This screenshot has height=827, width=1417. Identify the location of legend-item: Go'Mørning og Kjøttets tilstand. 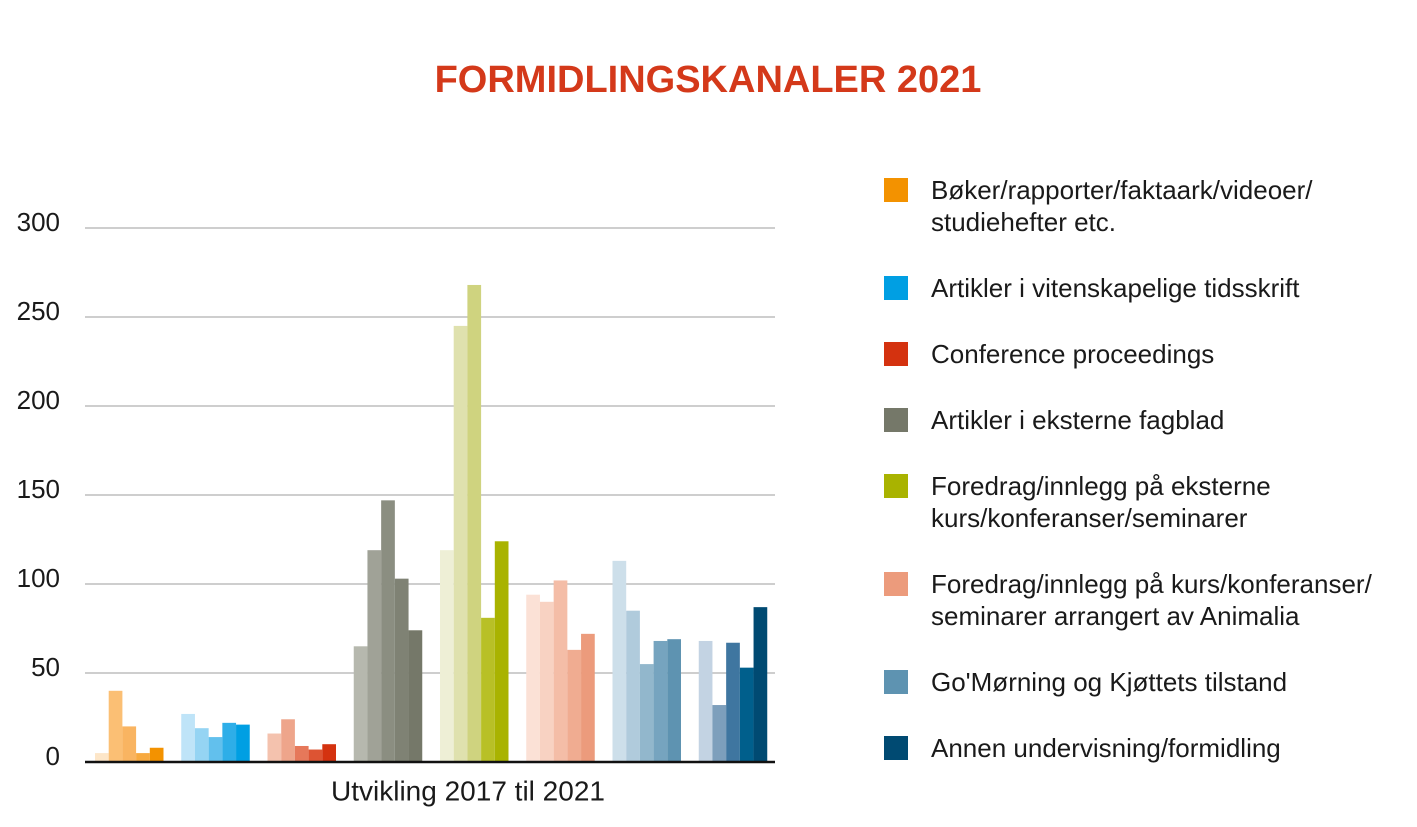
(1128, 682).